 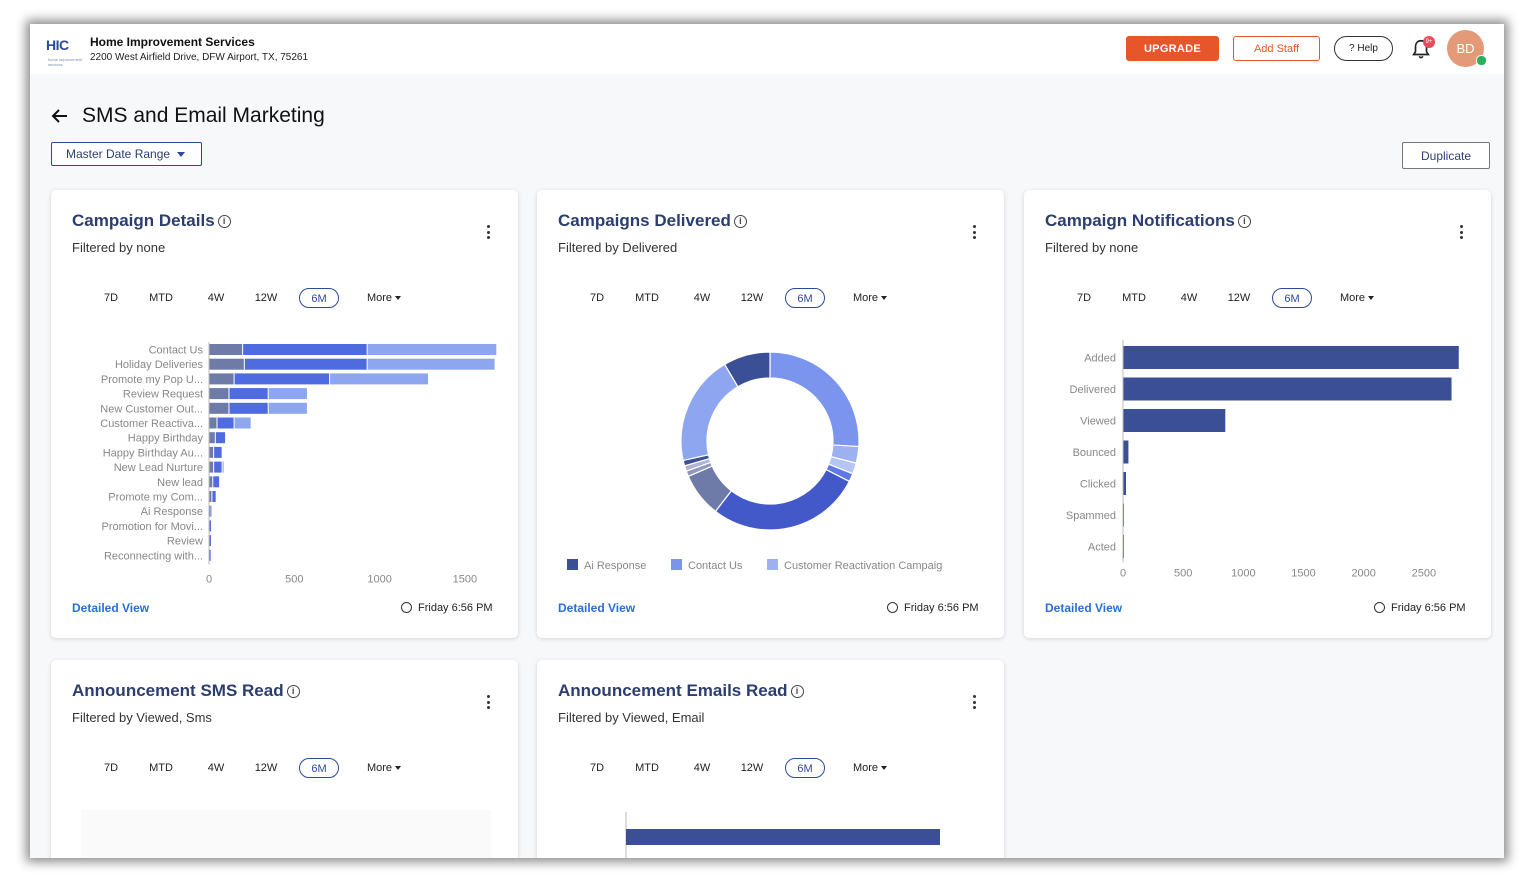 What do you see at coordinates (1094, 453) in the screenshot?
I see `category-label: Bounced` at bounding box center [1094, 453].